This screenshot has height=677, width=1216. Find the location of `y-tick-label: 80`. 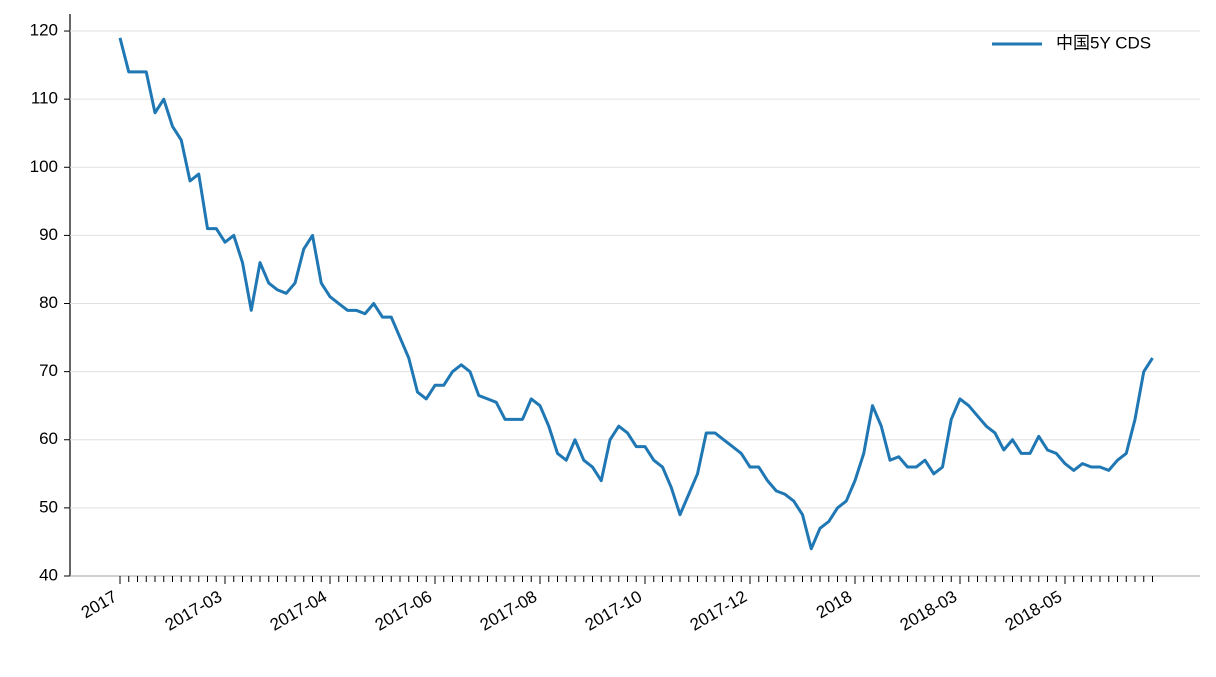

y-tick-label: 80 is located at coordinates (48, 302).